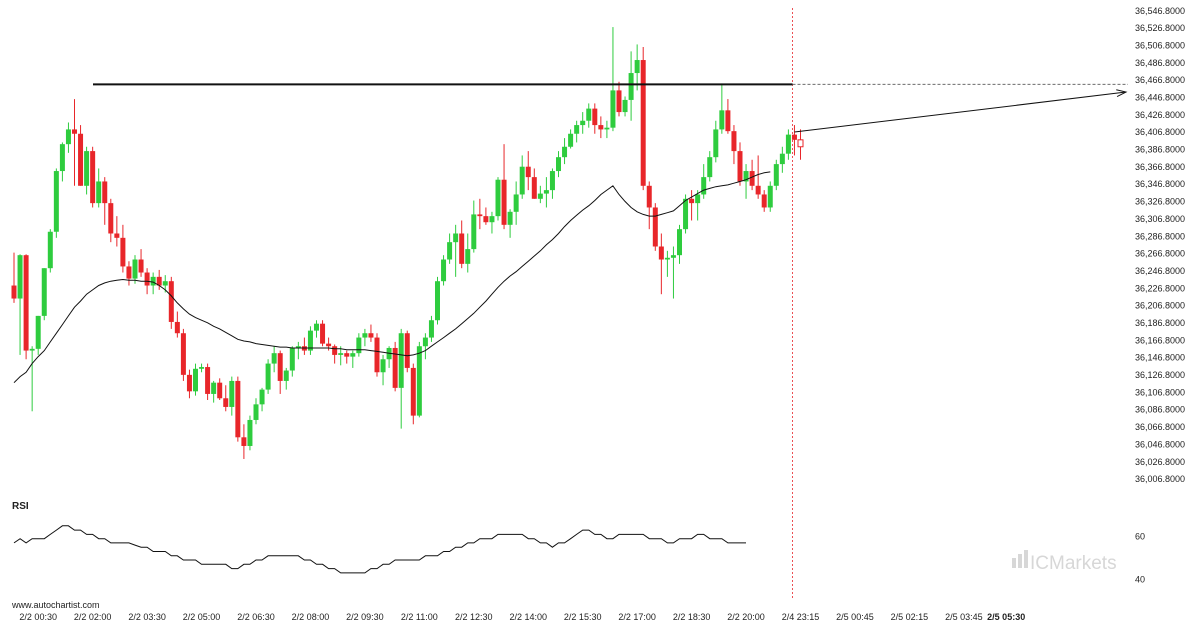 Image resolution: width=1200 pixels, height=630 pixels. I want to click on price-tick-label: 36,186.8000, so click(1160, 323).